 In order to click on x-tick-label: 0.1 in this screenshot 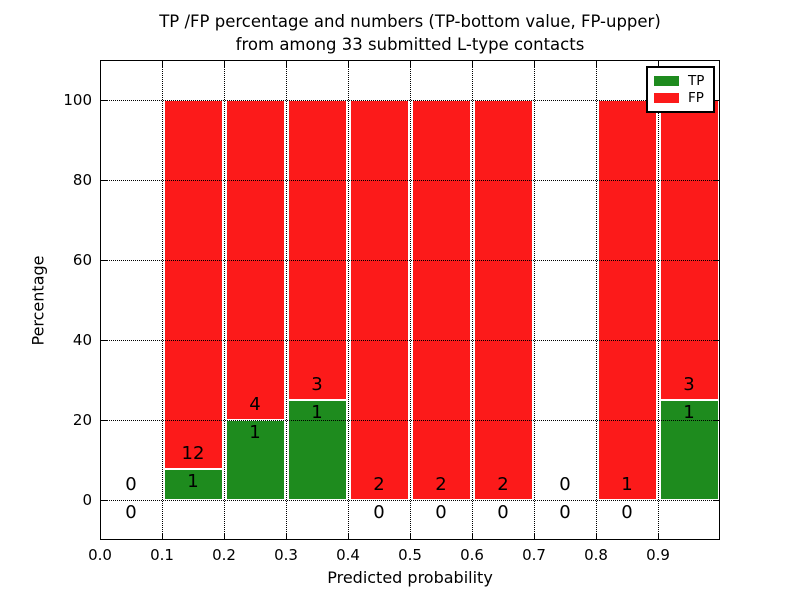, I will do `click(162, 555)`.